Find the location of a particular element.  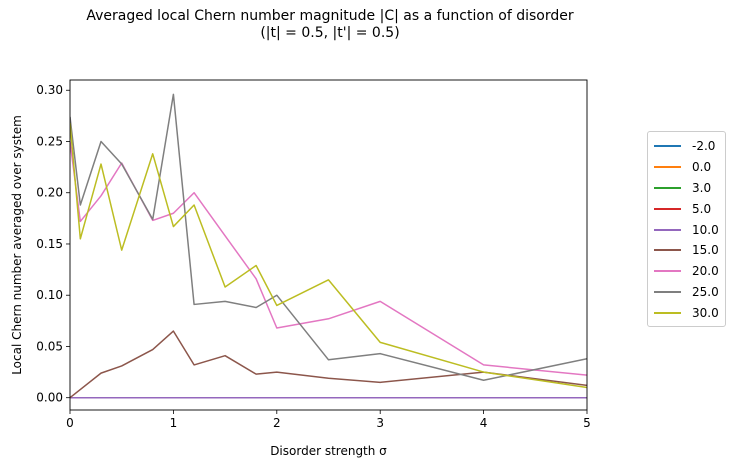

y-axis-label: Local Chern number averaged over system is located at coordinates (17, 245).